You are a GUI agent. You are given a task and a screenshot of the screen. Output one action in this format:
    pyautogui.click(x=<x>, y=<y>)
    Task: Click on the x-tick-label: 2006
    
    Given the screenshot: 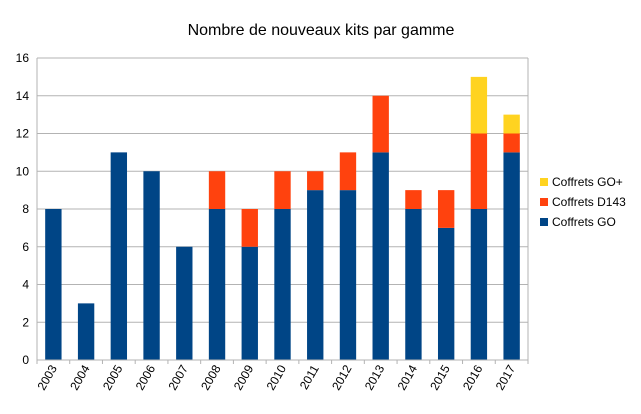 What is the action you would take?
    pyautogui.click(x=146, y=377)
    